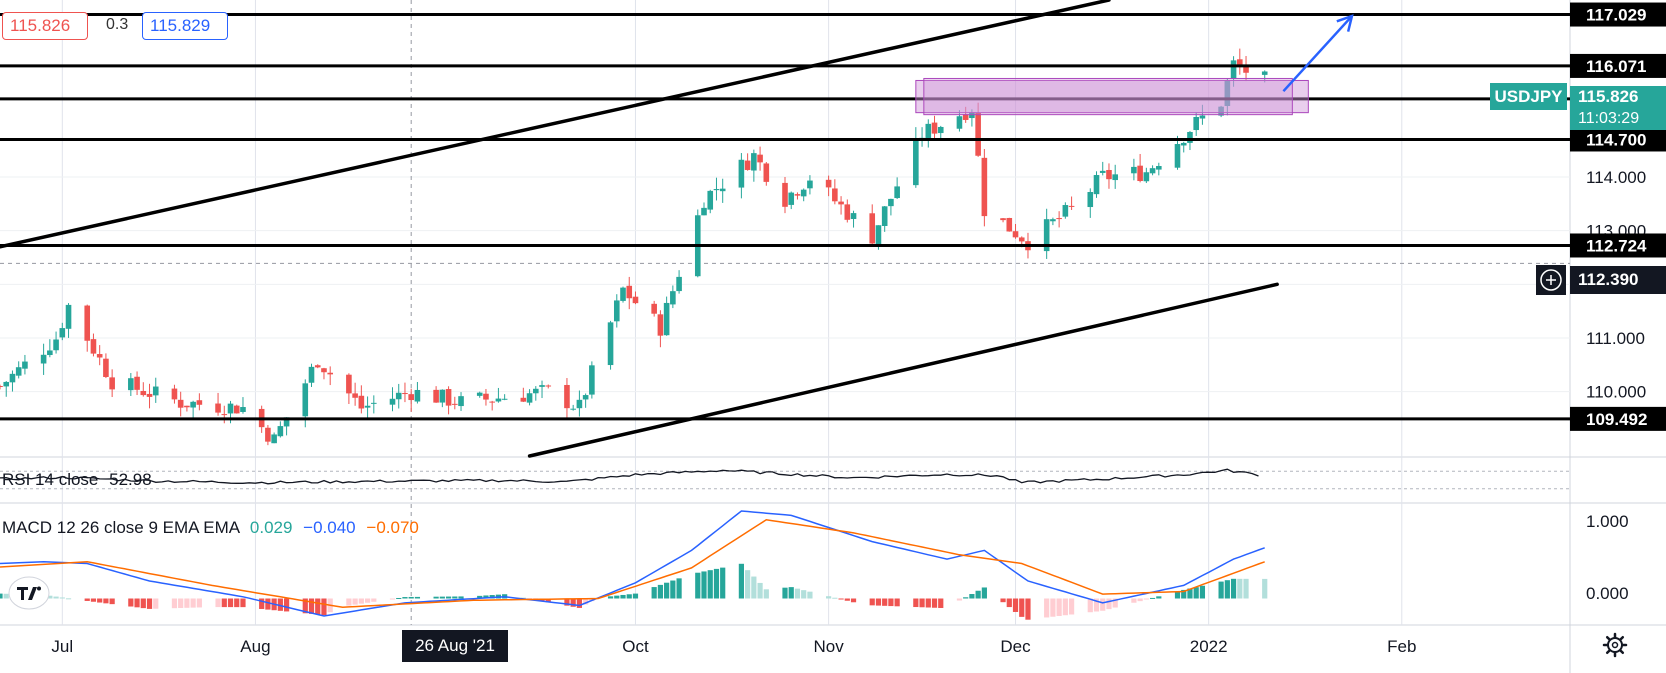 This screenshot has width=1666, height=673. I want to click on trendline, so click(903, 370).